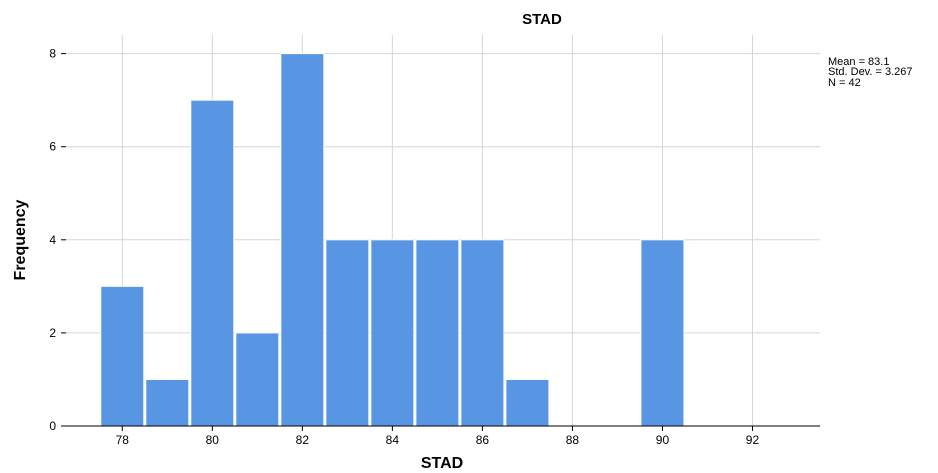 The image size is (938, 473). Describe the element at coordinates (542, 19) in the screenshot. I see `chart-title: STAD` at that location.